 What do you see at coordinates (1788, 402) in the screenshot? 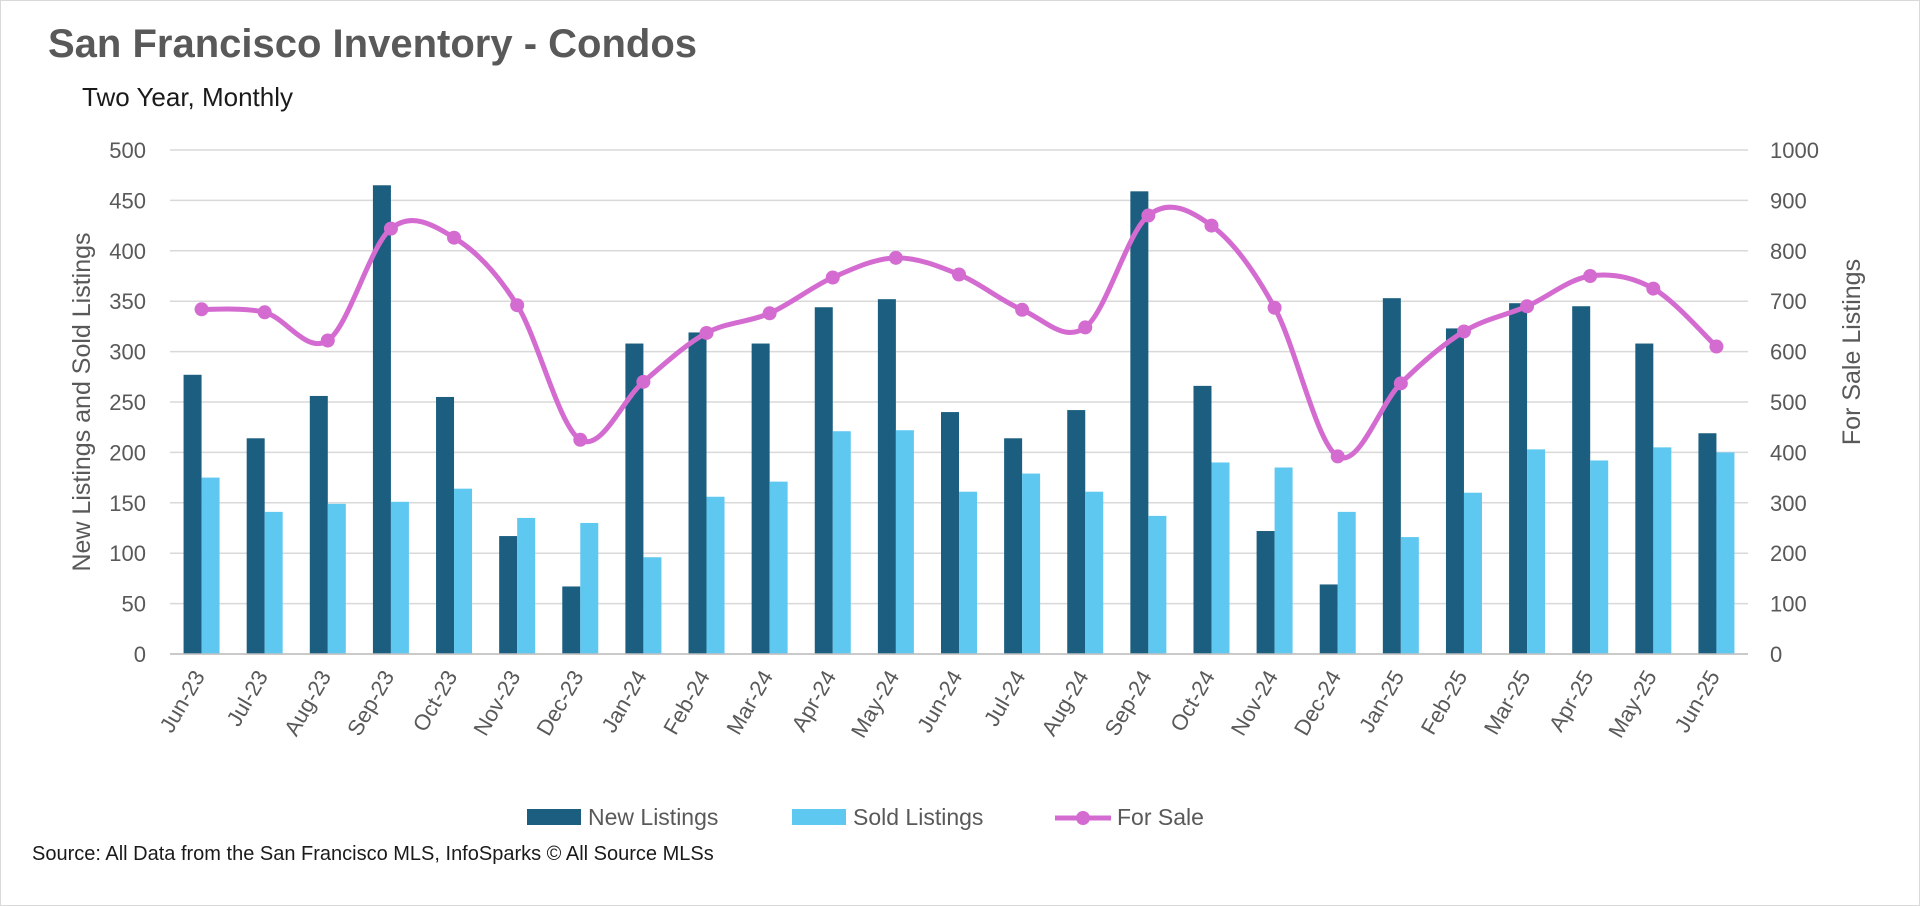
I see `y2-tick-label: 500` at bounding box center [1788, 402].